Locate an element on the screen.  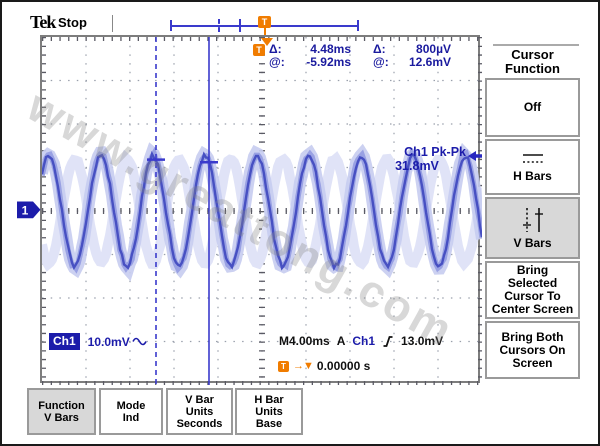
function-line1: Function is located at coordinates (61, 405).